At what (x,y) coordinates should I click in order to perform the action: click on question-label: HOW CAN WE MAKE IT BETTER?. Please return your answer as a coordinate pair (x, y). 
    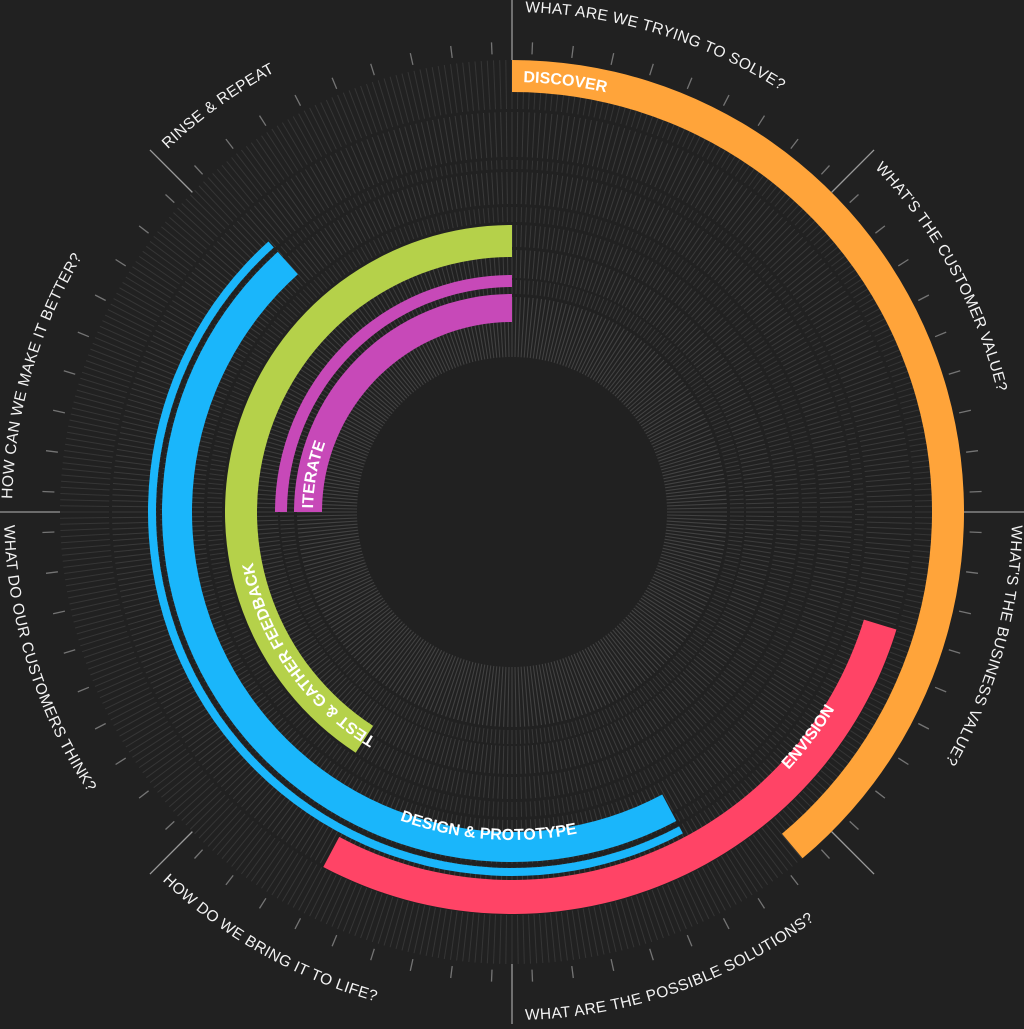
    Looking at the image, I should click on (43, 374).